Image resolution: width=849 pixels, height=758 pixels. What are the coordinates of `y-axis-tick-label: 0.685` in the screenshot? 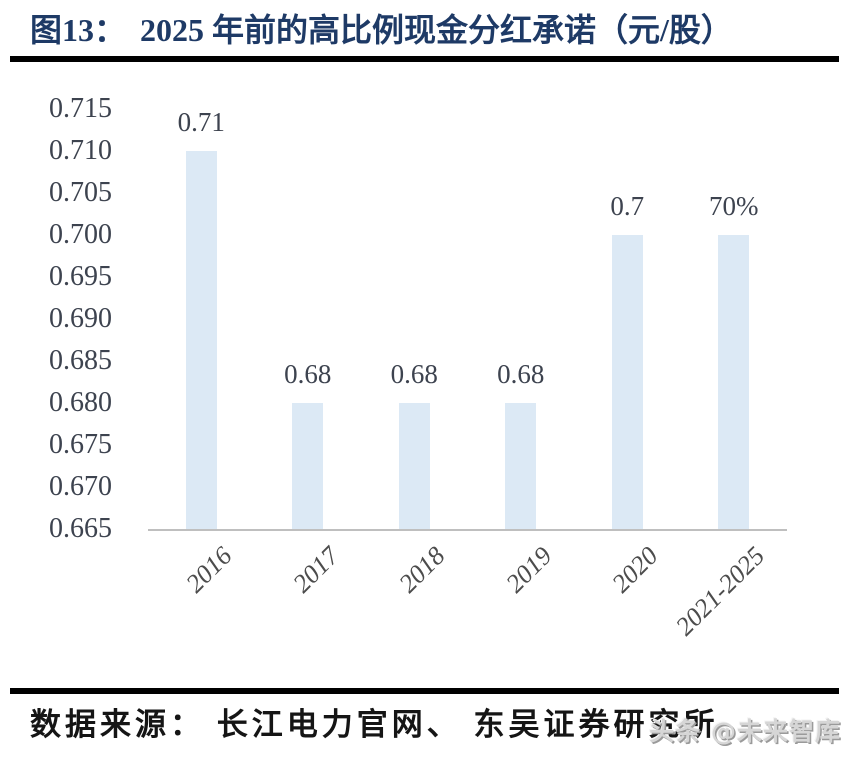 It's located at (80, 360).